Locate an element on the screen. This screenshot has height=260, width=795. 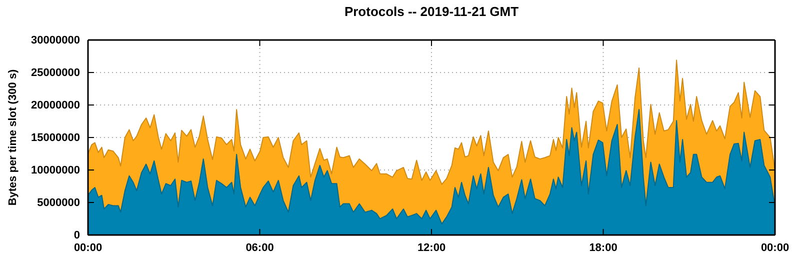
y-tick-label: 20000000 is located at coordinates (55, 106).